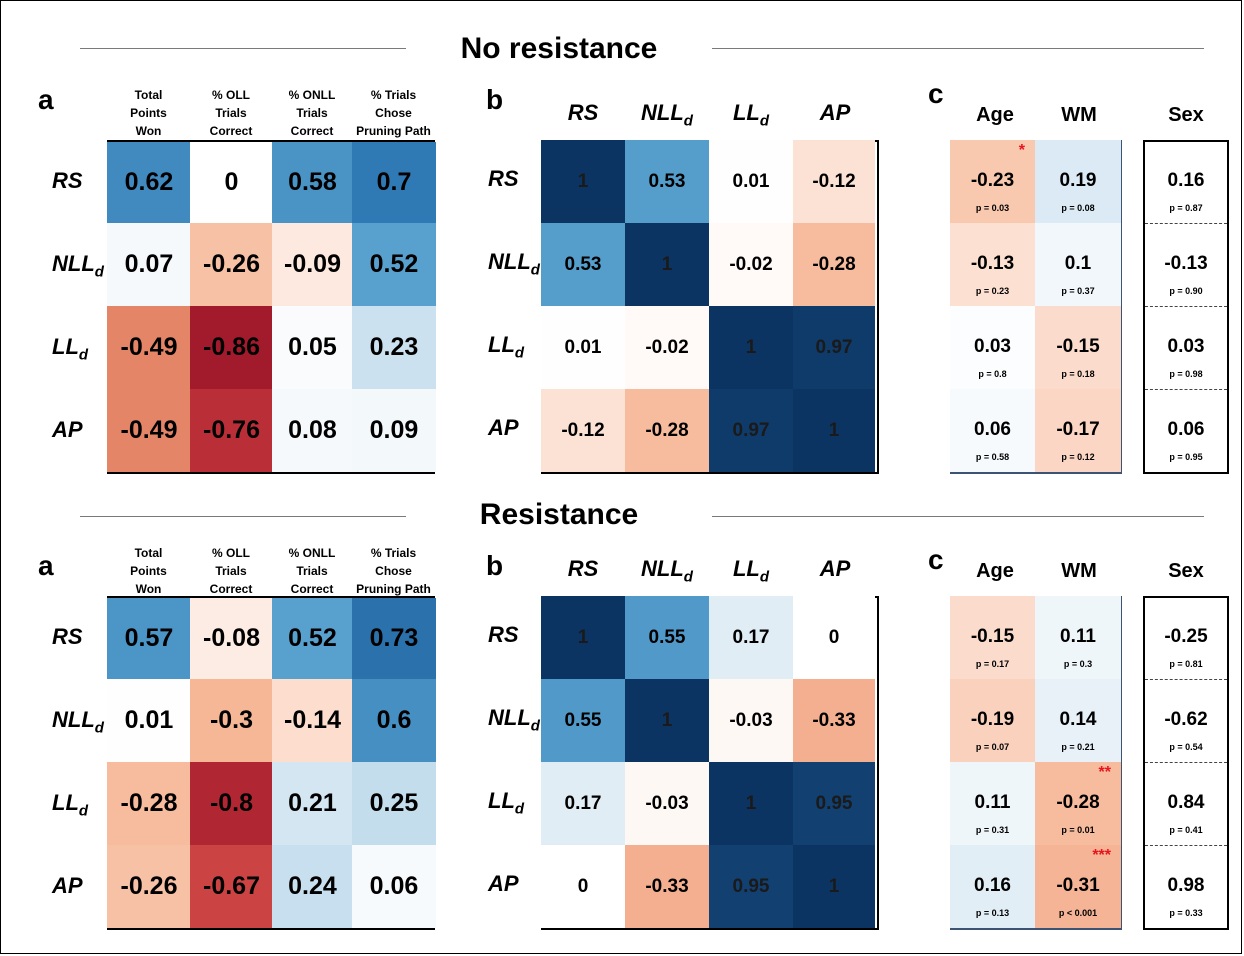 This screenshot has height=956, width=1244. Describe the element at coordinates (46, 99) in the screenshot. I see `panel-letter-a: a` at that location.